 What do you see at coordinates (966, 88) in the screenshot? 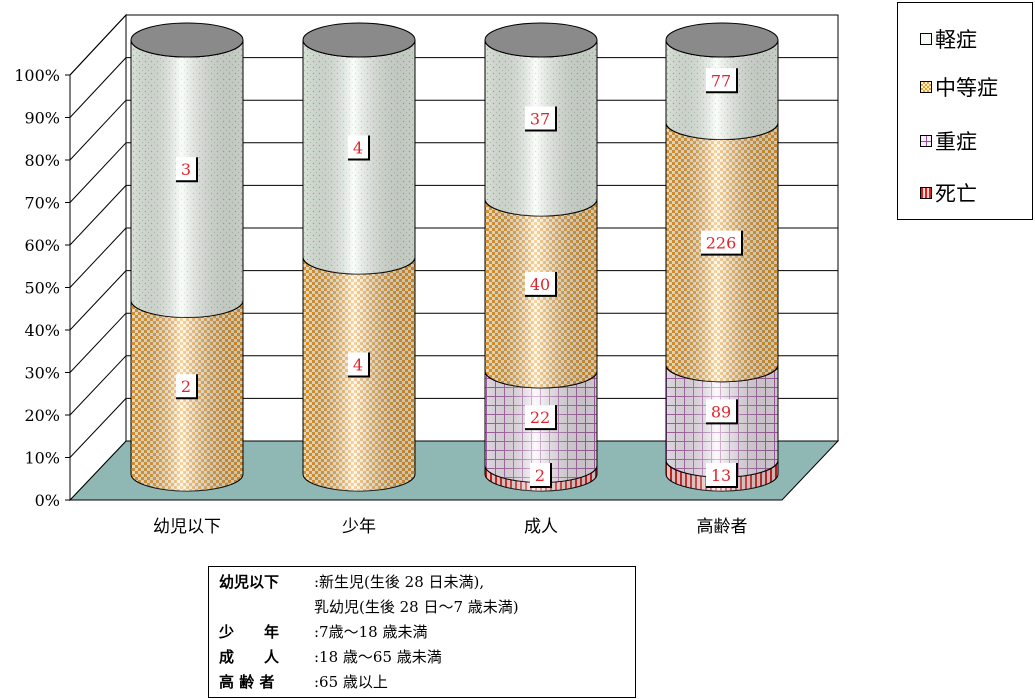
I see `legend-label: 中等症` at bounding box center [966, 88].